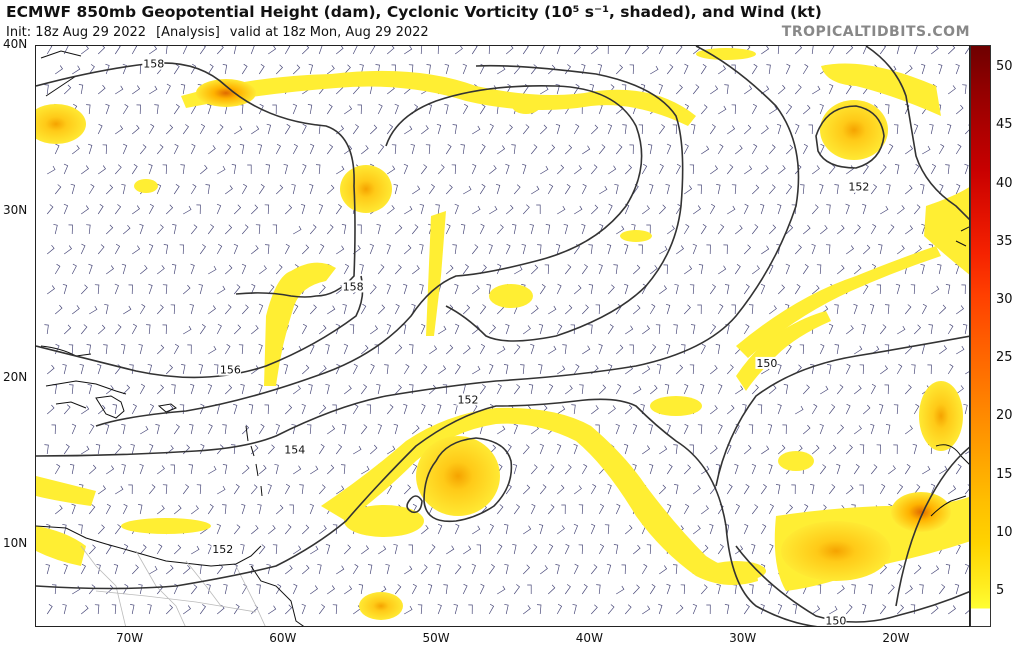 Image resolution: width=1024 pixels, height=648 pixels. I want to click on site-brand: TROPICALTIDBITS.COM, so click(875, 32).